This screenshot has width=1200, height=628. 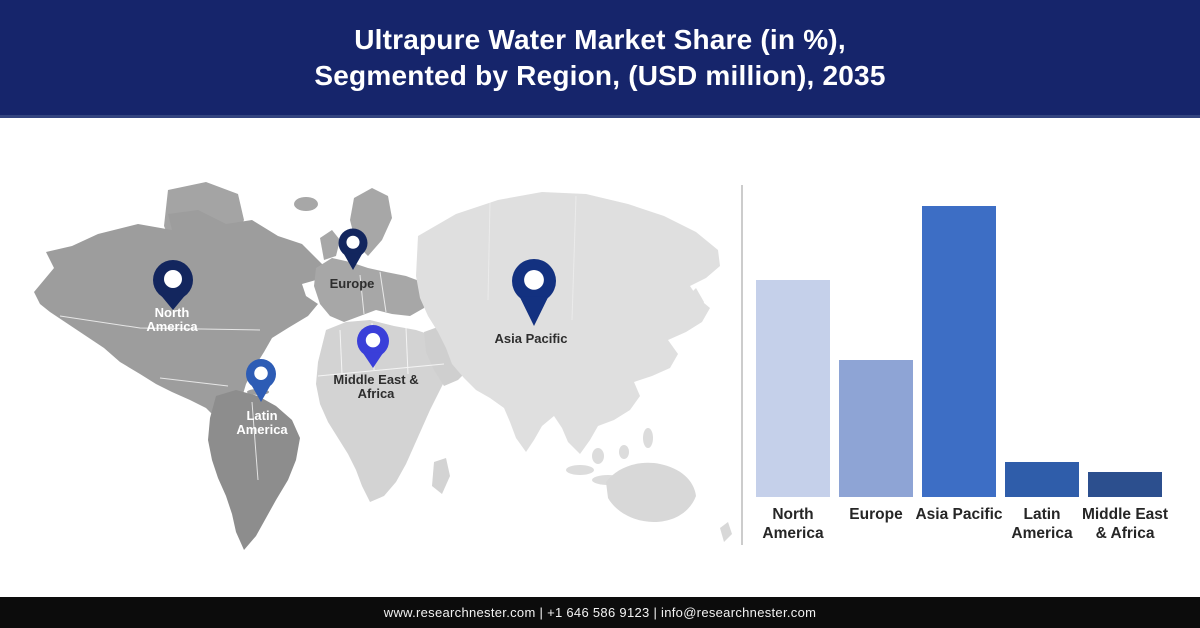 What do you see at coordinates (695, 305) in the screenshot?
I see `island-japan` at bounding box center [695, 305].